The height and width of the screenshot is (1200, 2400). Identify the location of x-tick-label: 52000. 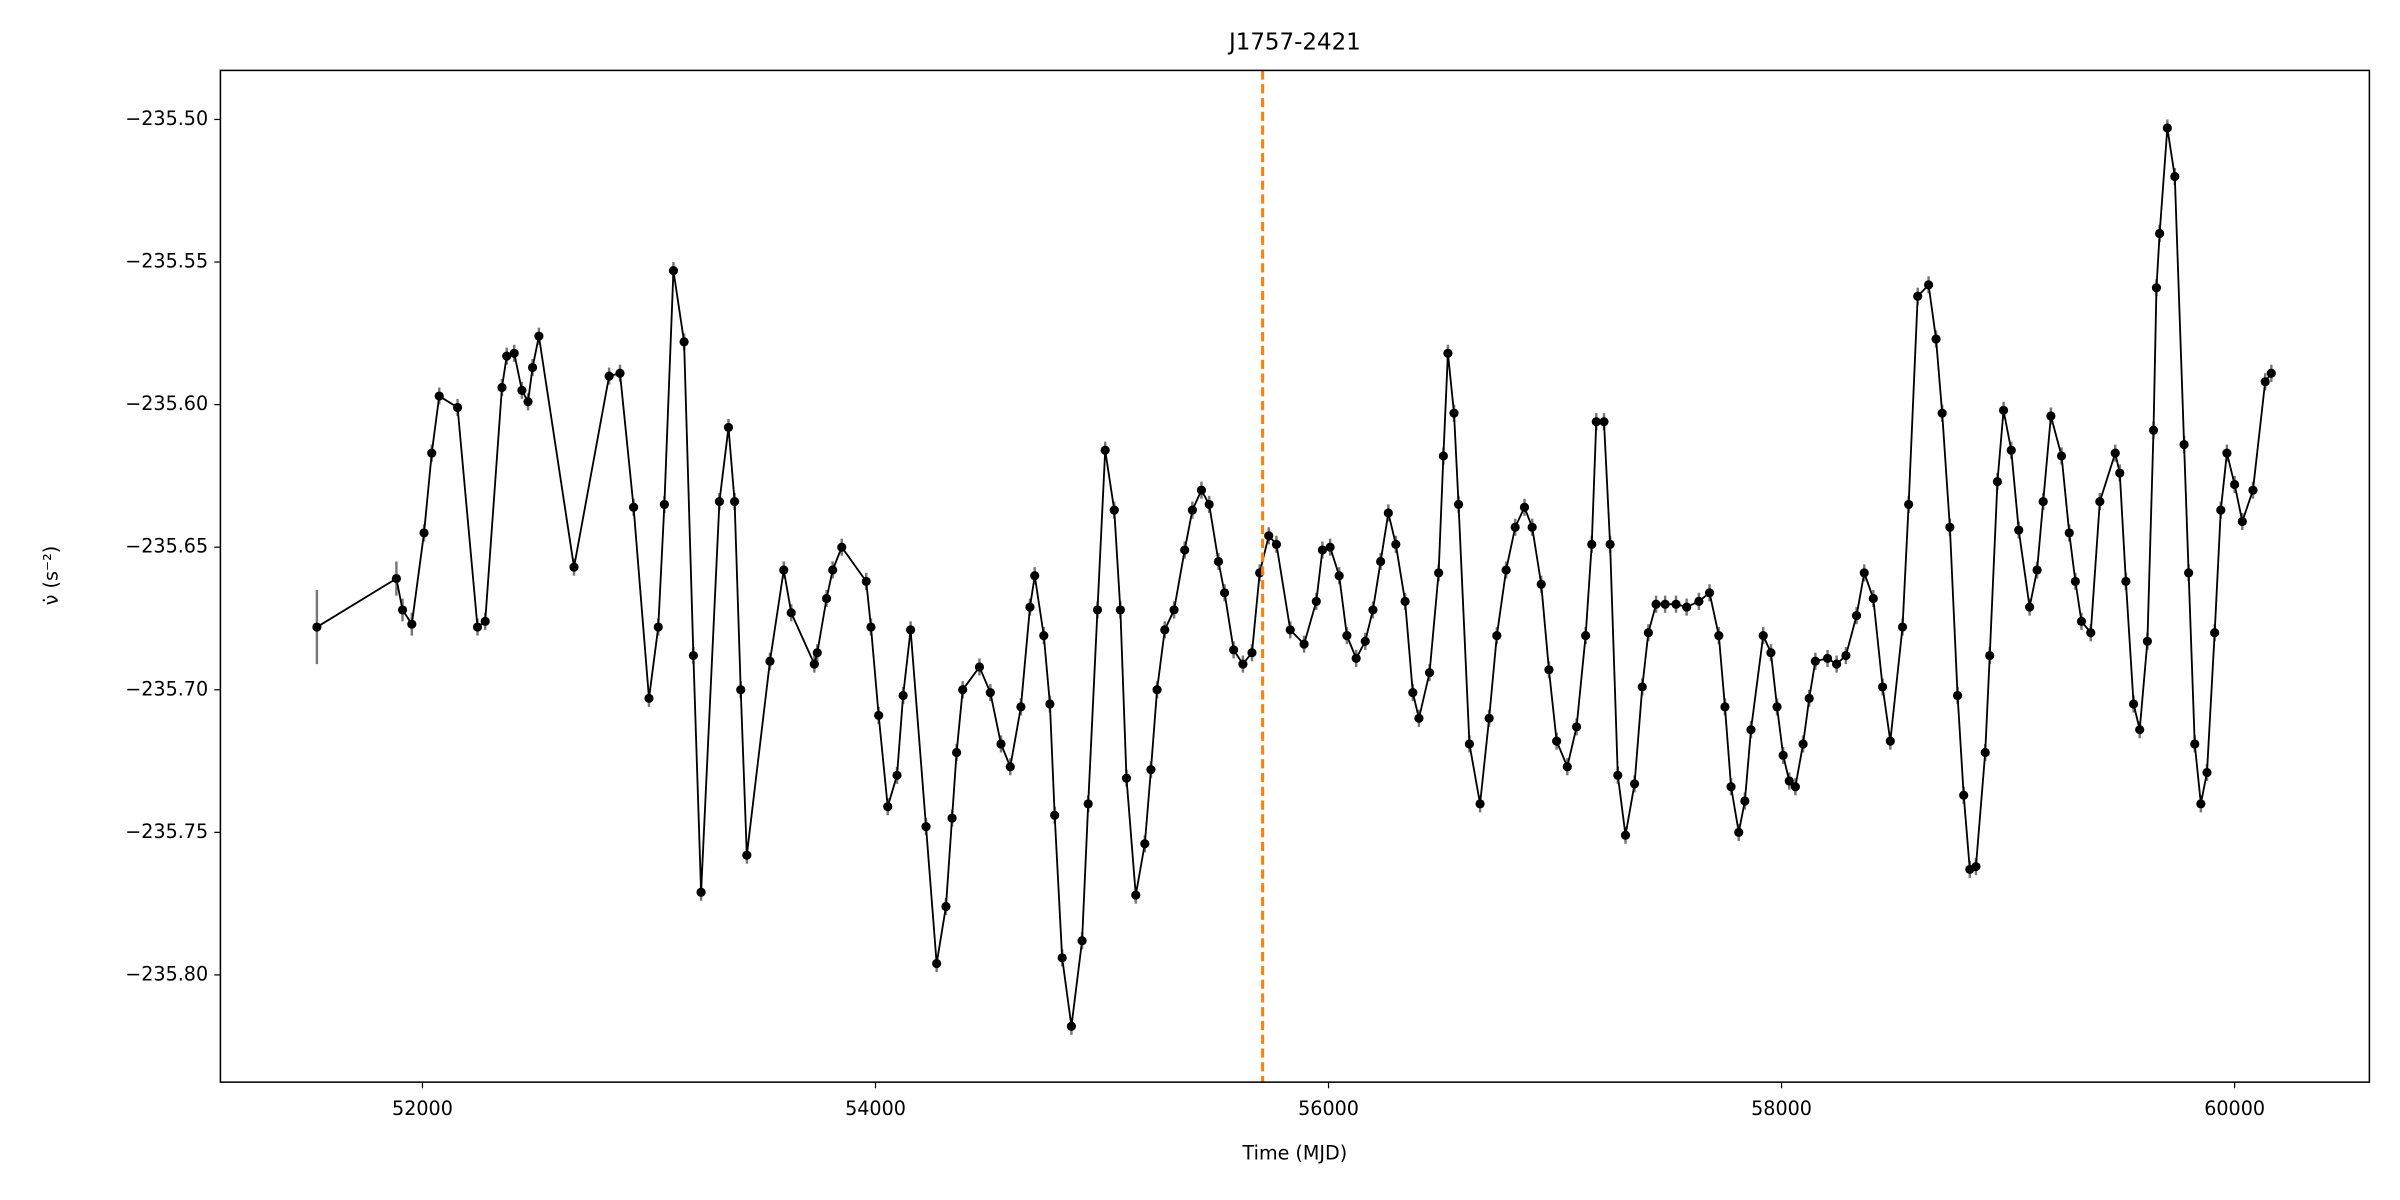
(422, 1108).